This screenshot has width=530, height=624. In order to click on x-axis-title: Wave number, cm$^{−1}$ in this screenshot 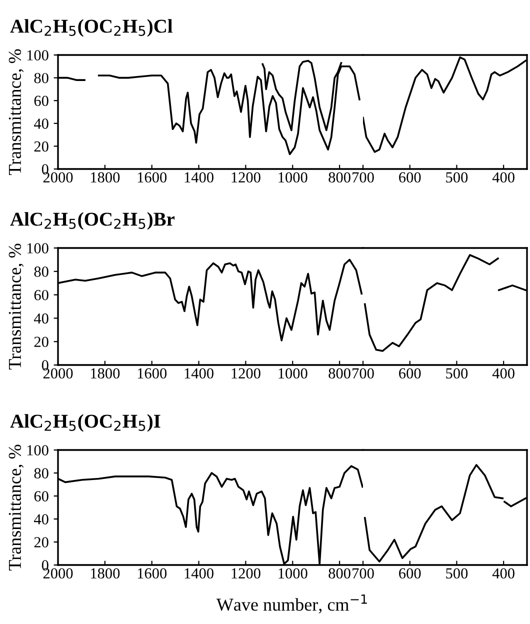, I will do `click(291, 604)`.